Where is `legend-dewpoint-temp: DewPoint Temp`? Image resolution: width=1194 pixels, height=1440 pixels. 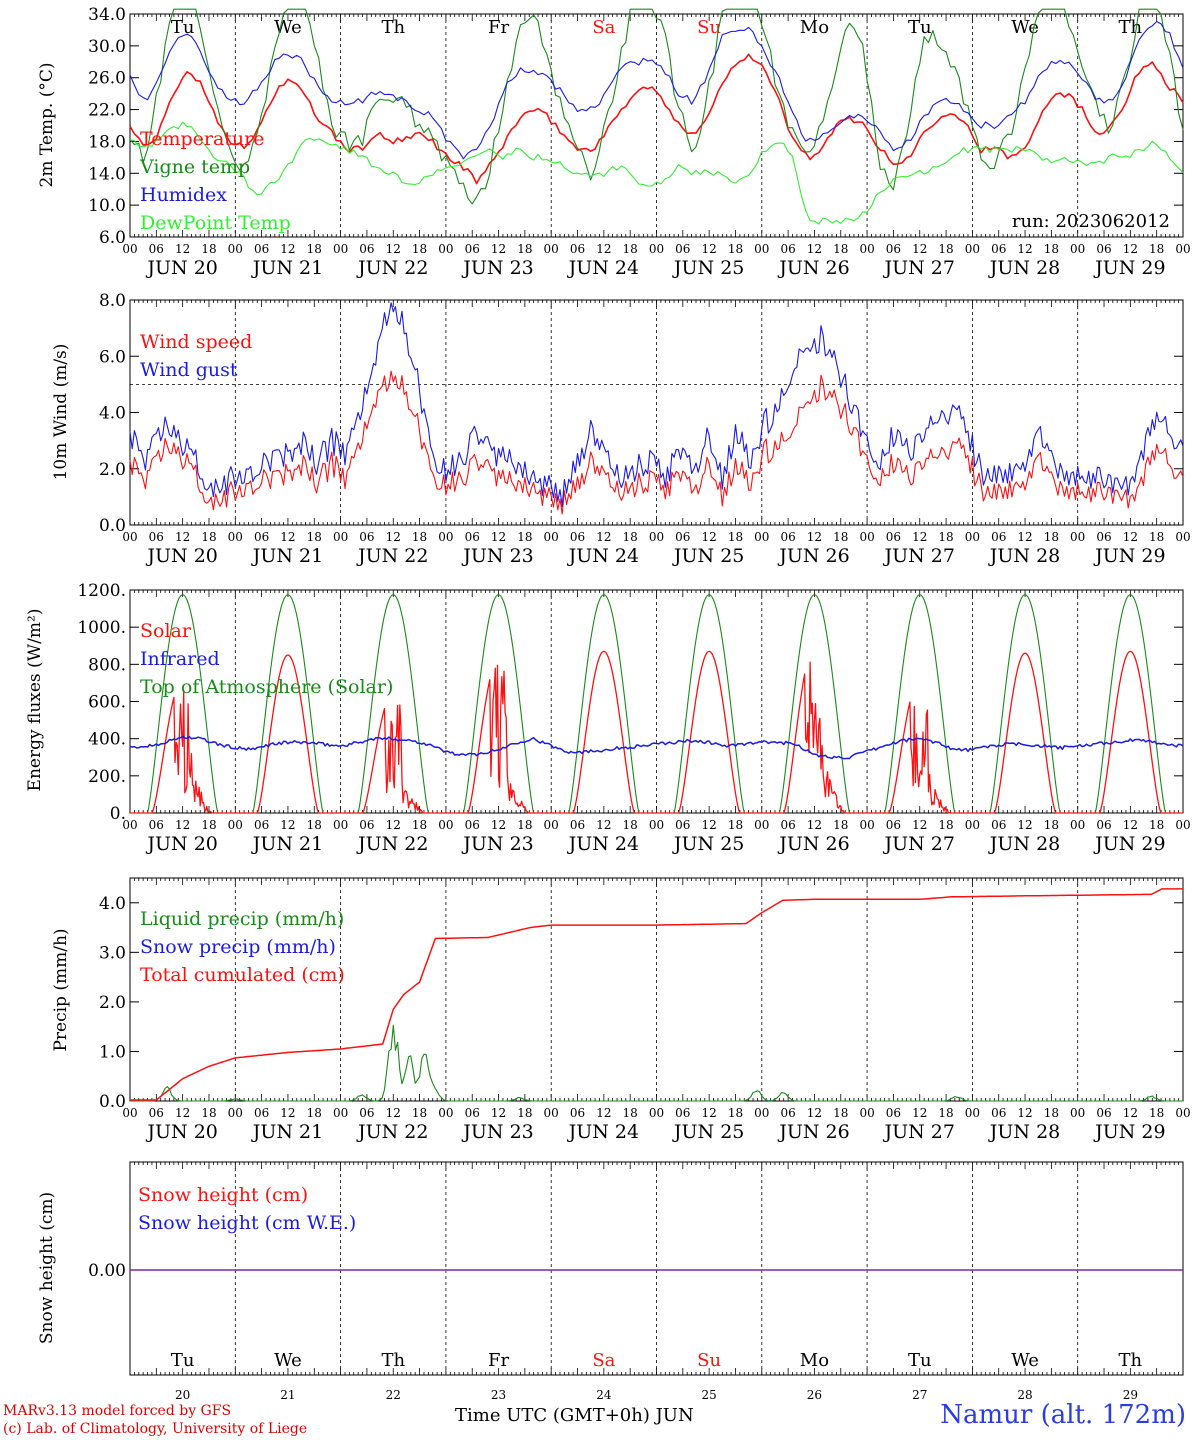 legend-dewpoint-temp: DewPoint Temp is located at coordinates (215, 223).